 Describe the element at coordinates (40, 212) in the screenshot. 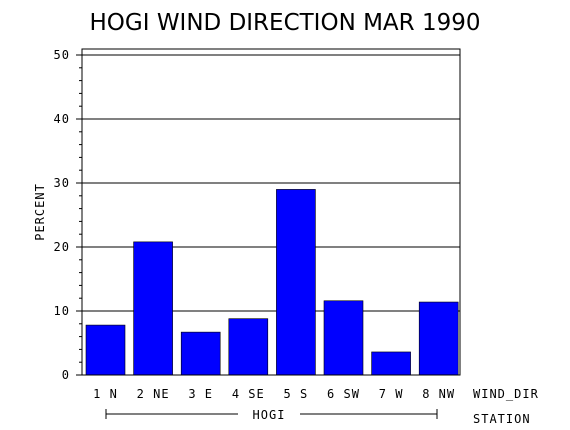

I see `y-axis-label: PERCENT` at that location.